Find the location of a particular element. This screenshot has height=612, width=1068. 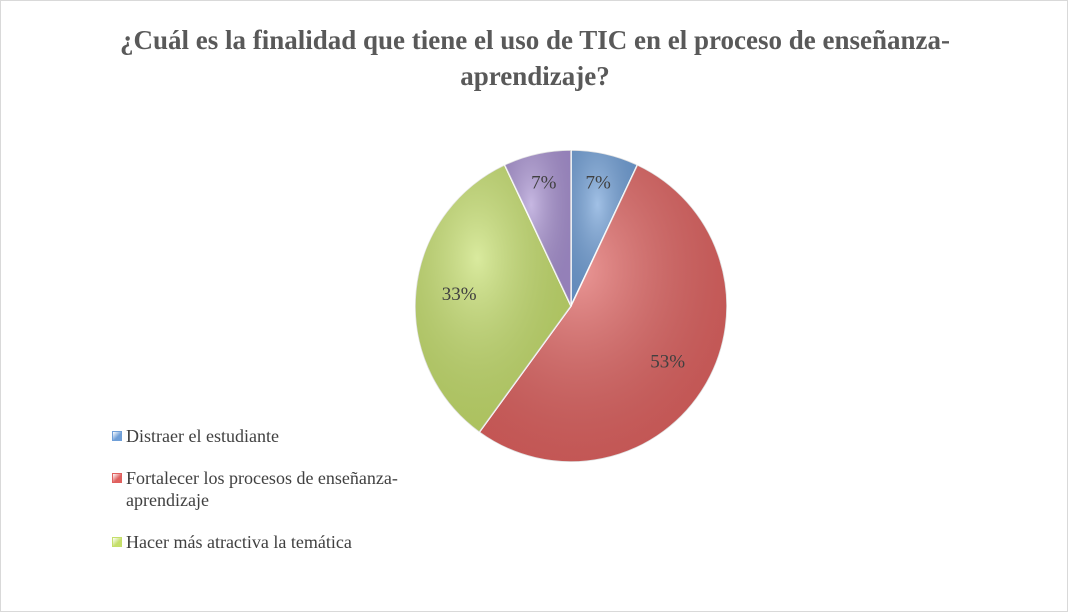

legend-item: Hacer más atractiva la temática is located at coordinates (272, 542).